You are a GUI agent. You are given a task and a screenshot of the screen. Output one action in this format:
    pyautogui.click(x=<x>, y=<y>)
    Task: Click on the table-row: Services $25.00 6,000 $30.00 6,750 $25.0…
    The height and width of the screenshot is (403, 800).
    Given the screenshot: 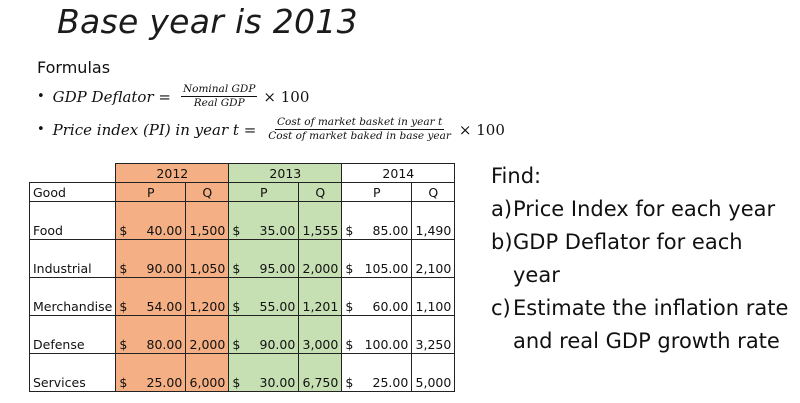 What is the action you would take?
    pyautogui.click(x=242, y=372)
    